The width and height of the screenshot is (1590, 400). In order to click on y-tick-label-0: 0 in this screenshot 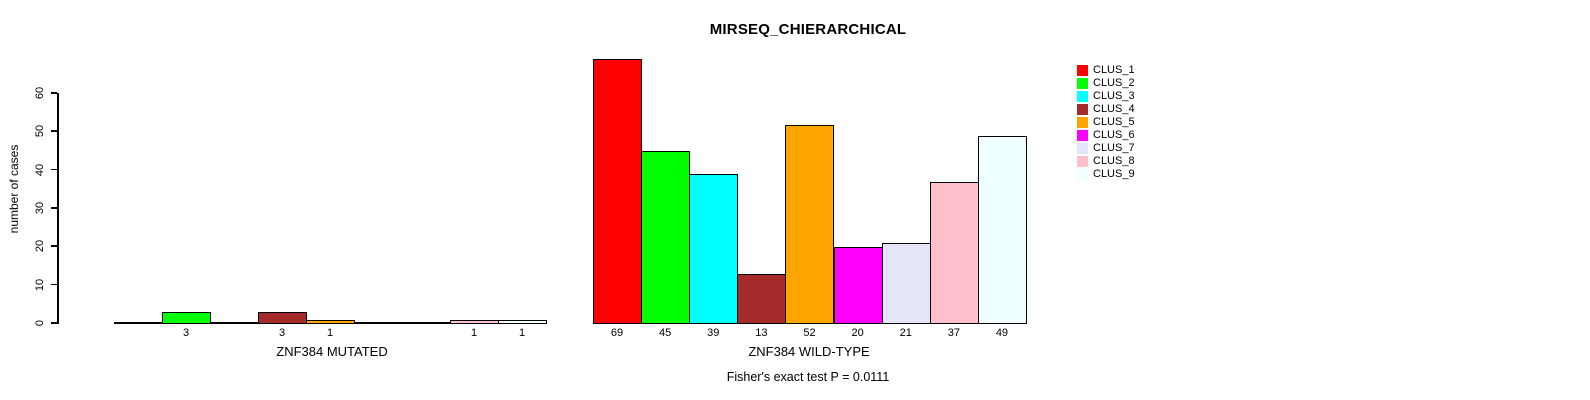, I will do `click(40, 323)`.